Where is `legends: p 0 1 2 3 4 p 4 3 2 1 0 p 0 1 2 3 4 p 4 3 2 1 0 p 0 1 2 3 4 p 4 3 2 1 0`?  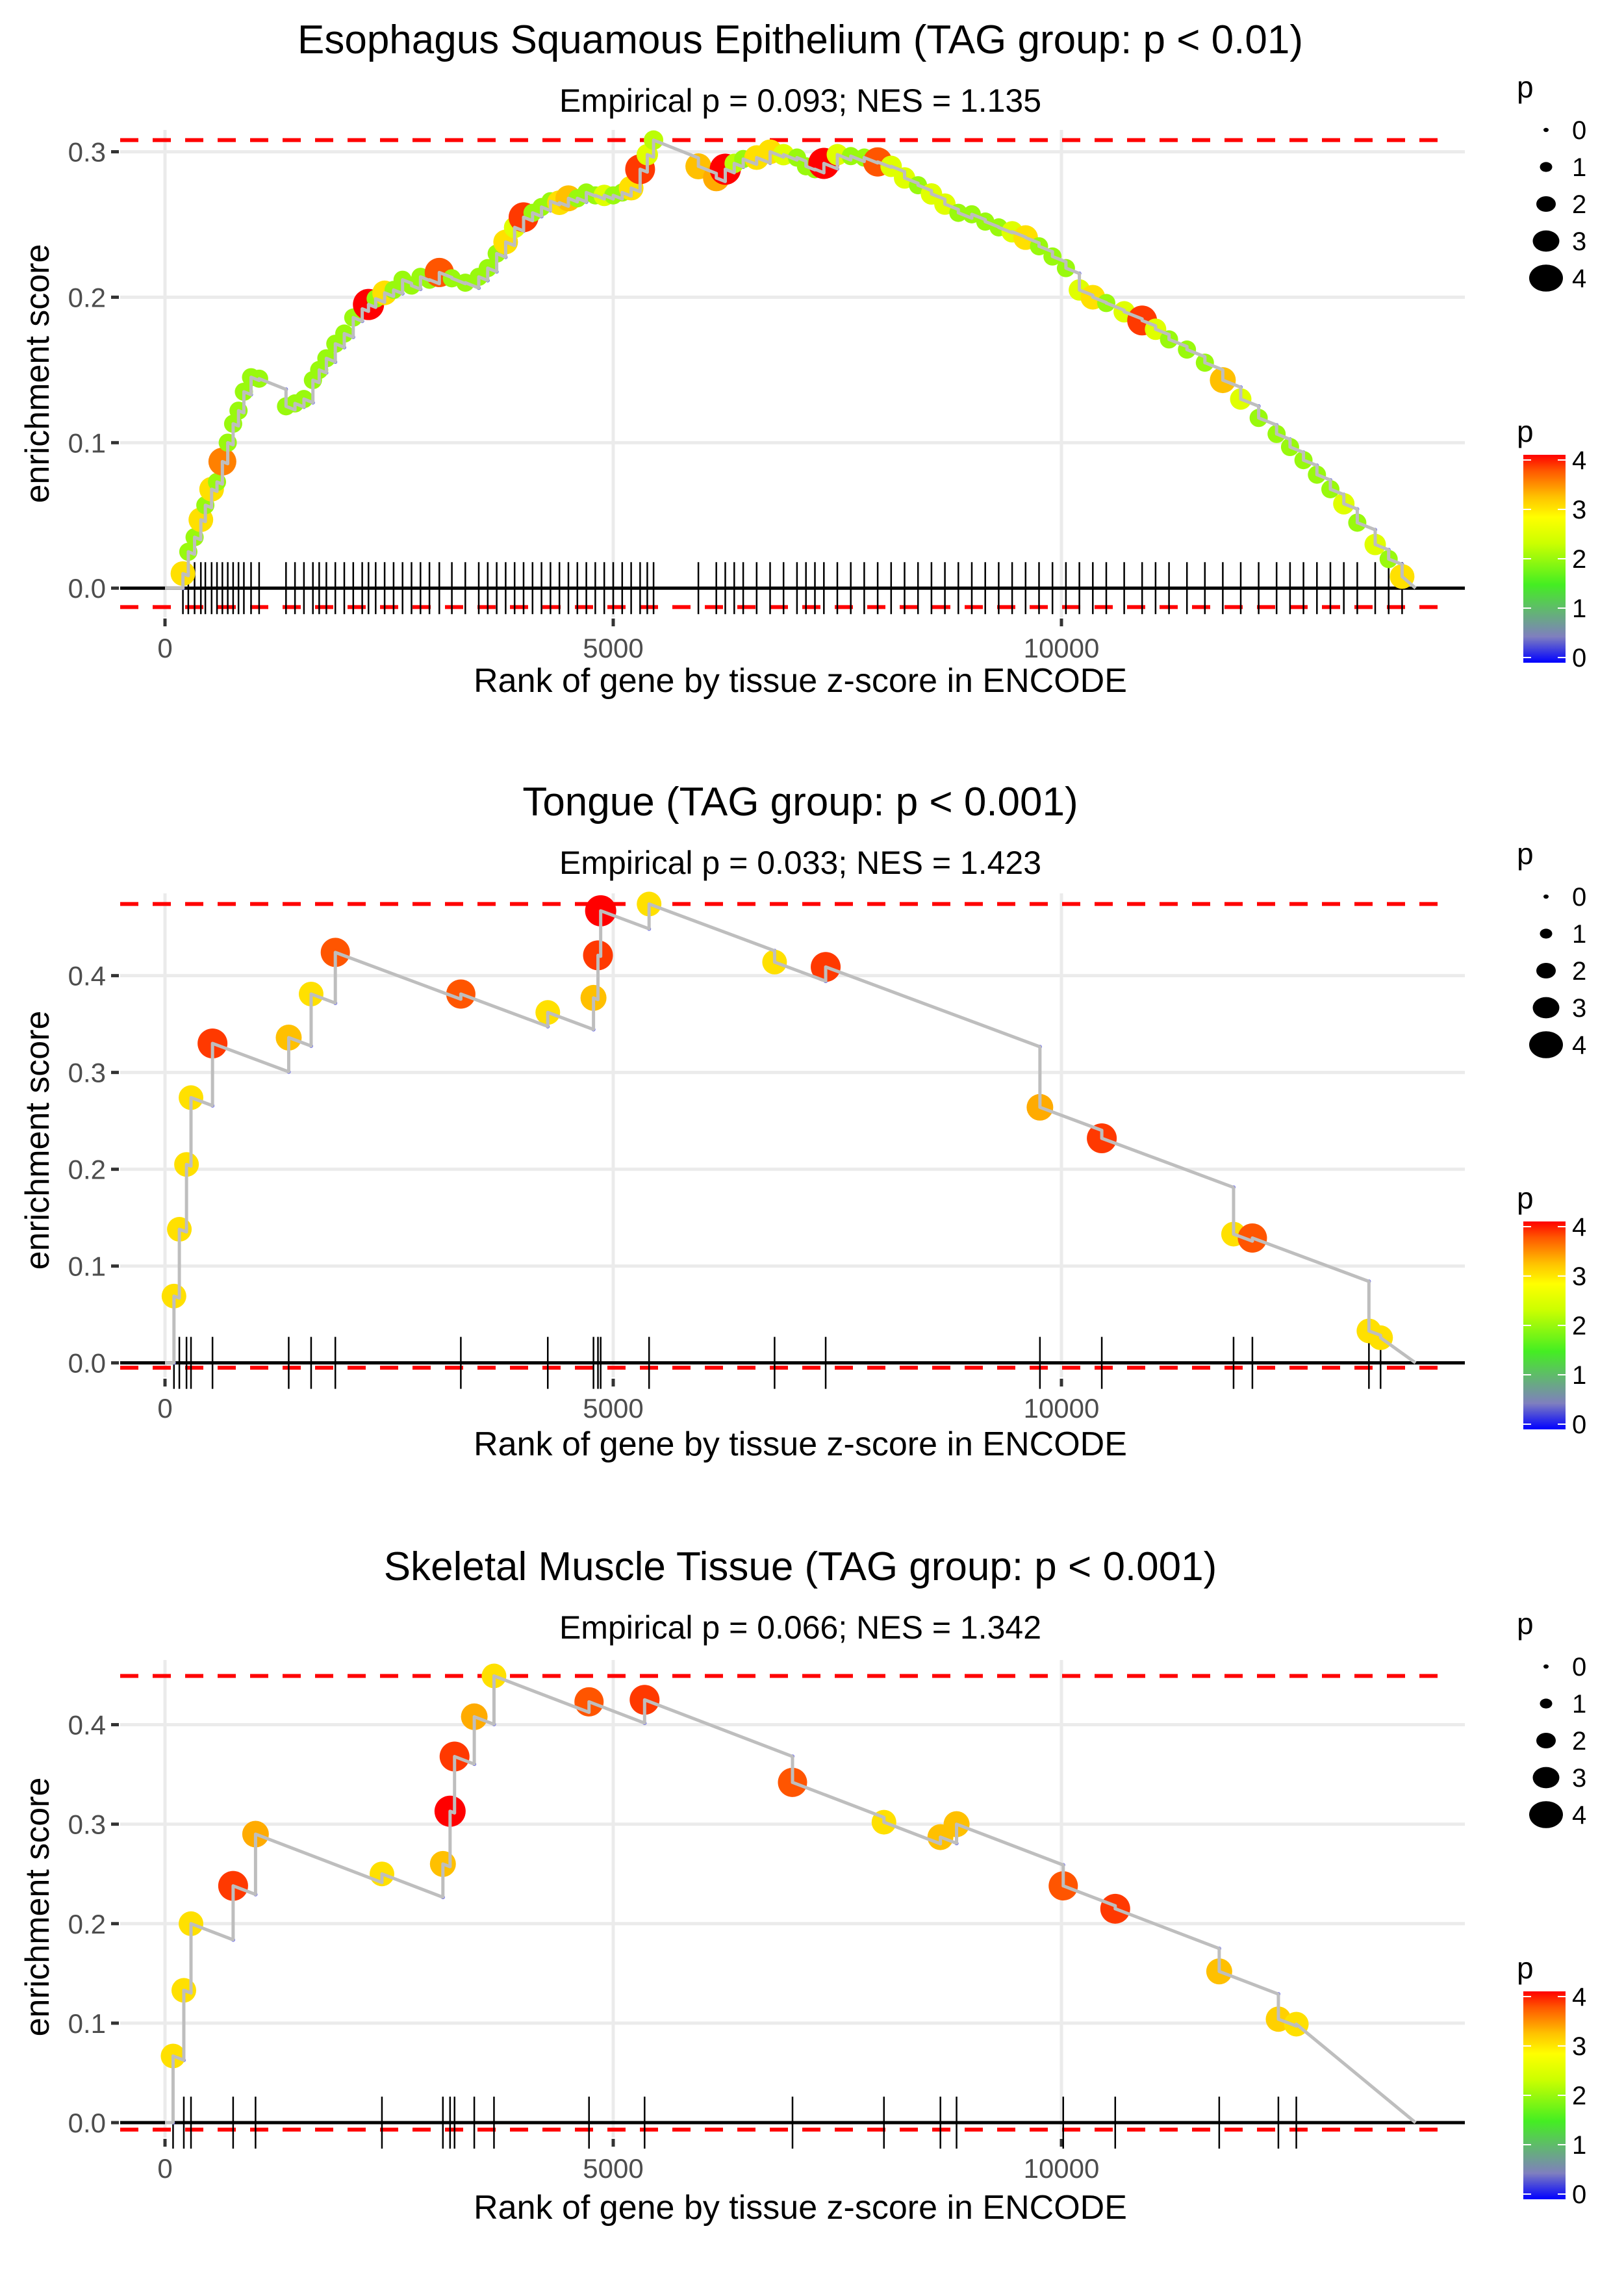 legends: p 0 1 2 3 4 p 4 3 2 1 0 p 0 1 2 3 4 p 4 3 2 1 0 p 0 1 2 3 4 p 4 3 2 1 0 is located at coordinates (1551, 1139).